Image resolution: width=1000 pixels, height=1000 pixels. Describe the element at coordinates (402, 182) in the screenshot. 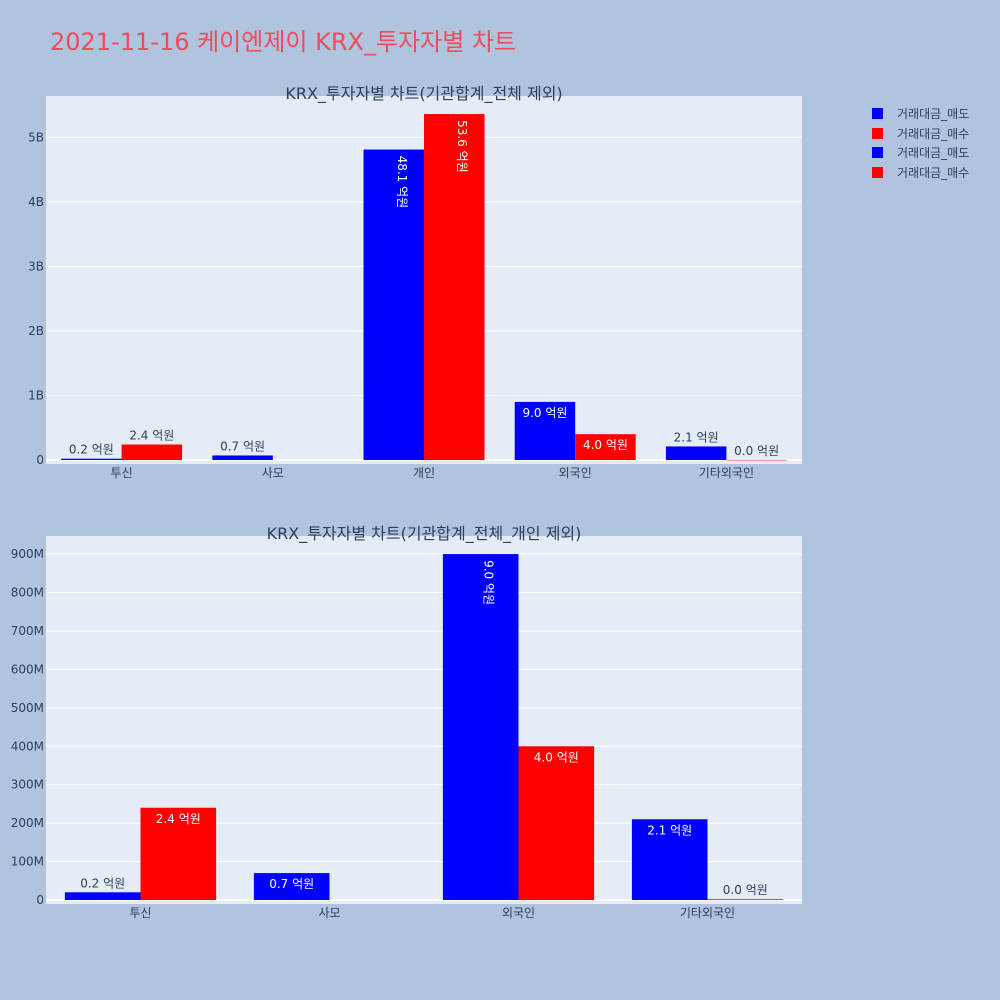

I see `data-label: 48.1 억원` at that location.